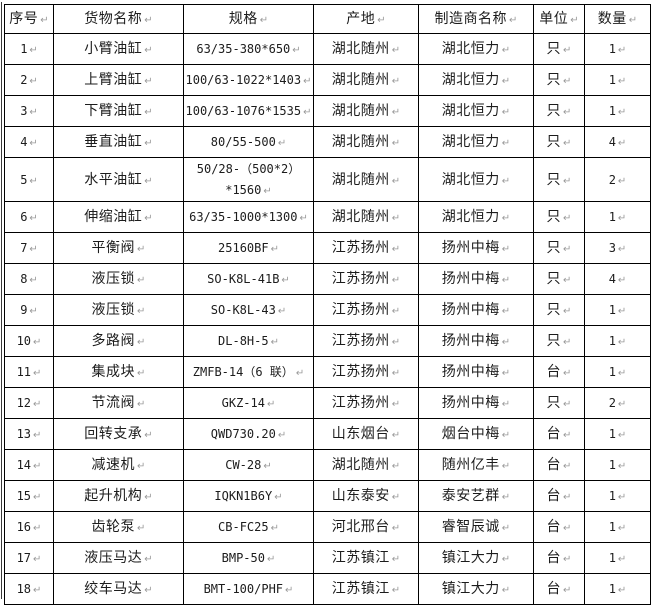 This screenshot has height=605, width=652. I want to click on cell-spec: 100/63-1022*1403 ↵, so click(248, 80).